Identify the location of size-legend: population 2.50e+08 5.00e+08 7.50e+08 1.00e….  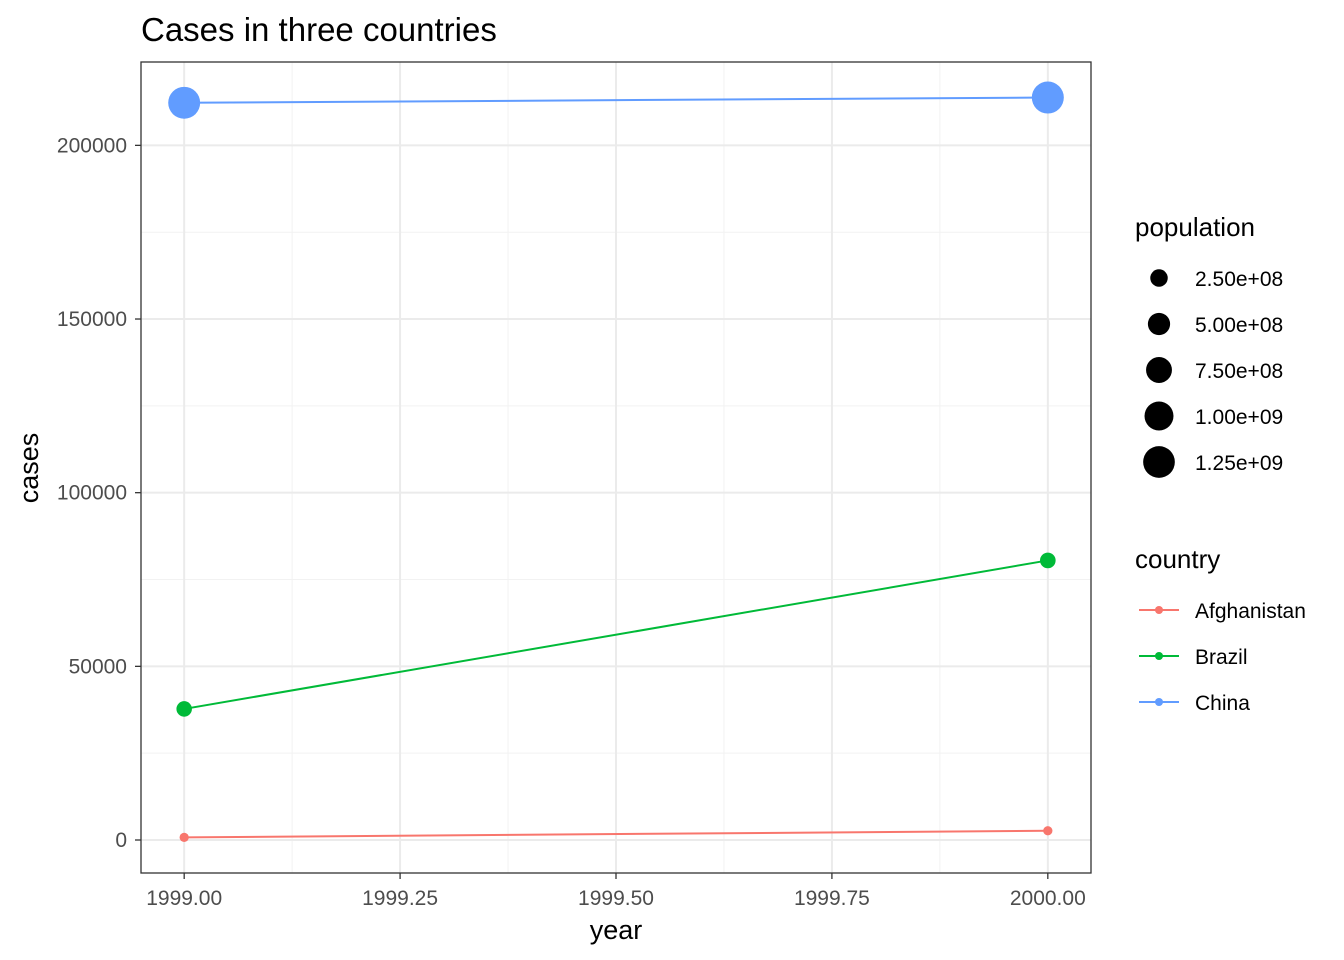
(1209, 345).